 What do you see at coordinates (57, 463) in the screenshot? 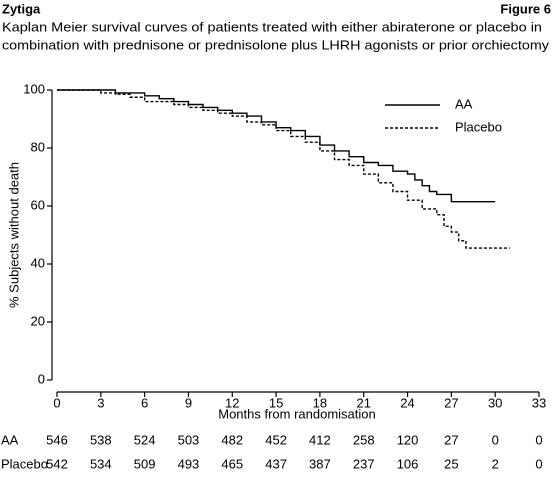
I see `risk-value: 542` at bounding box center [57, 463].